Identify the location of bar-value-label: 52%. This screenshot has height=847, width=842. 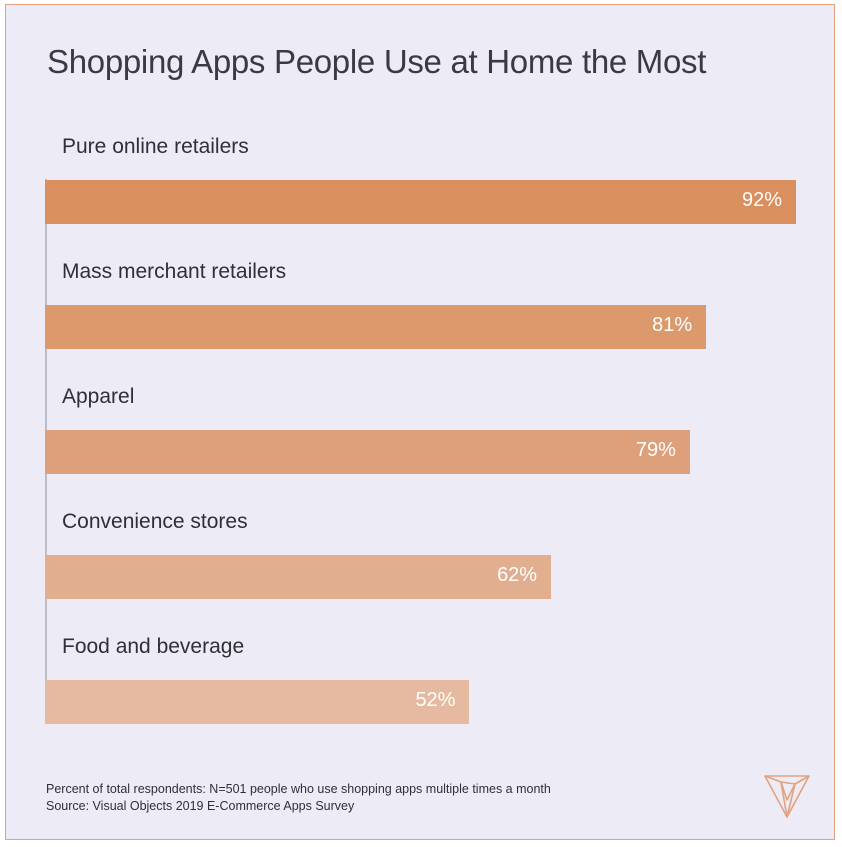
(435, 700).